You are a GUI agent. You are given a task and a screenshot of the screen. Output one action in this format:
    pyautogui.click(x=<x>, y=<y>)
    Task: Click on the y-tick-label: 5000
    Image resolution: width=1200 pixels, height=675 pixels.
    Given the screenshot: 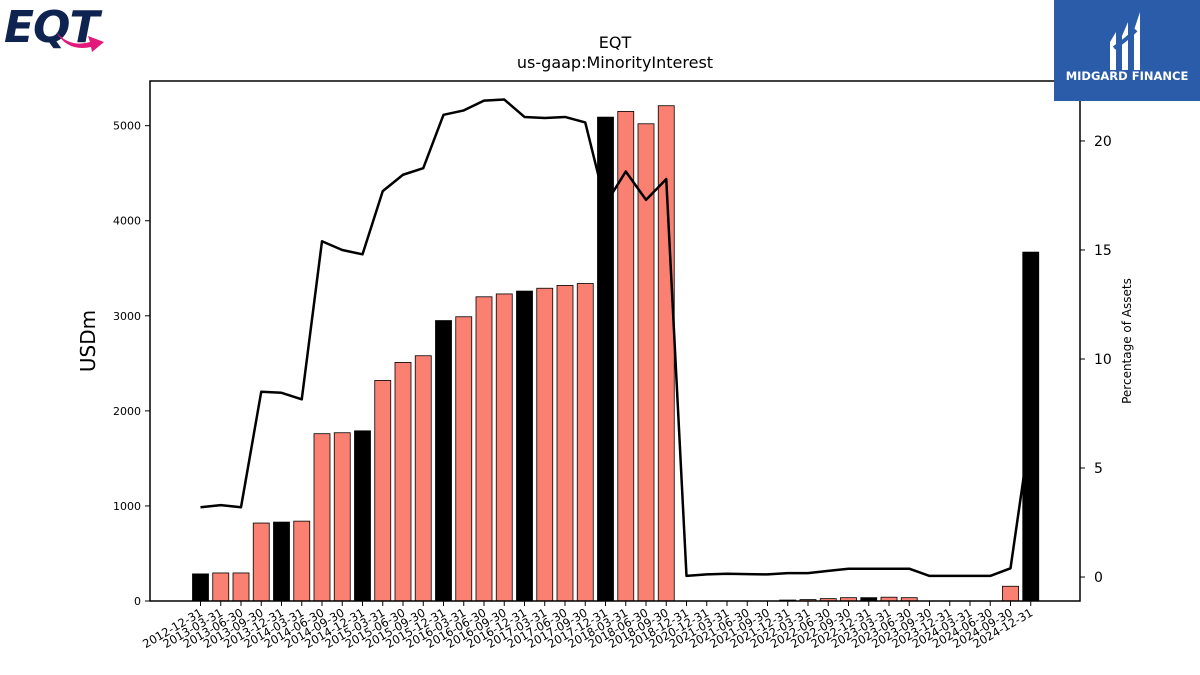 What is the action you would take?
    pyautogui.click(x=127, y=126)
    